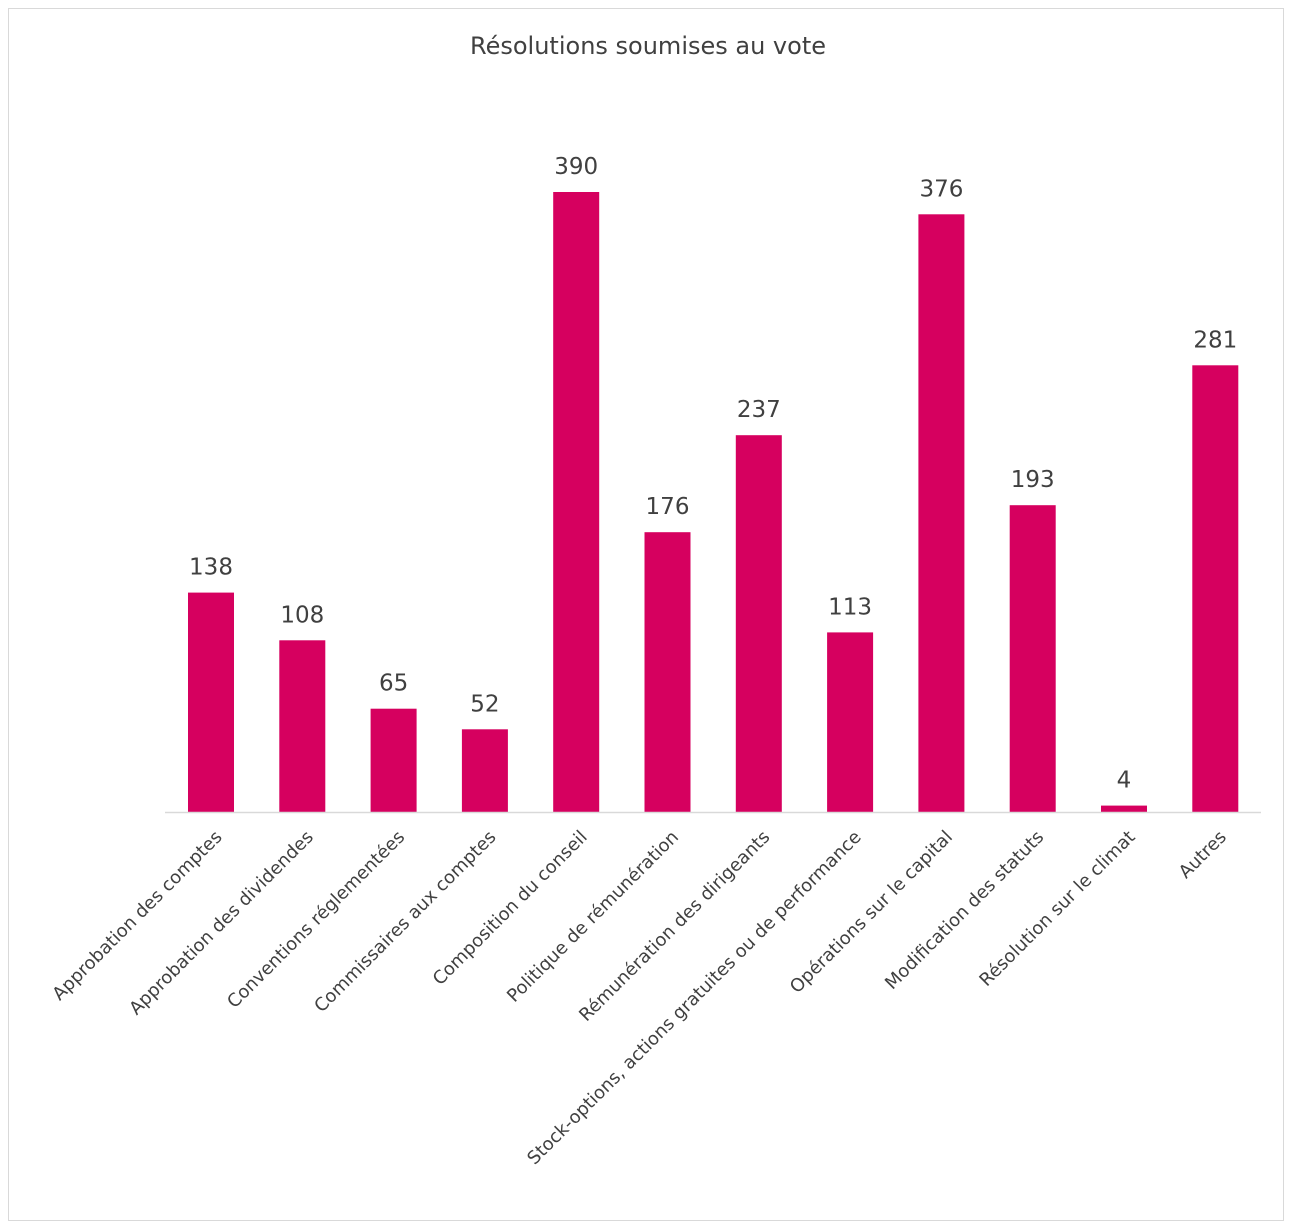 This screenshot has height=1221, width=1290. I want to click on bar-value-label: 113, so click(850, 607).